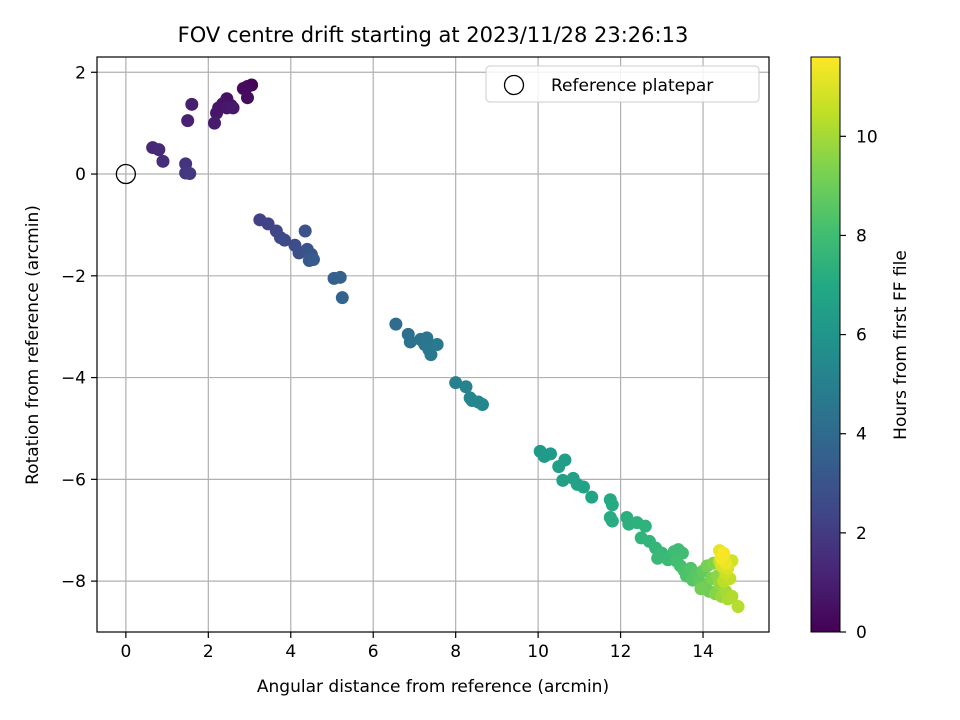 The image size is (960, 720). I want to click on colorbar-tick-label: 0, so click(861, 633).